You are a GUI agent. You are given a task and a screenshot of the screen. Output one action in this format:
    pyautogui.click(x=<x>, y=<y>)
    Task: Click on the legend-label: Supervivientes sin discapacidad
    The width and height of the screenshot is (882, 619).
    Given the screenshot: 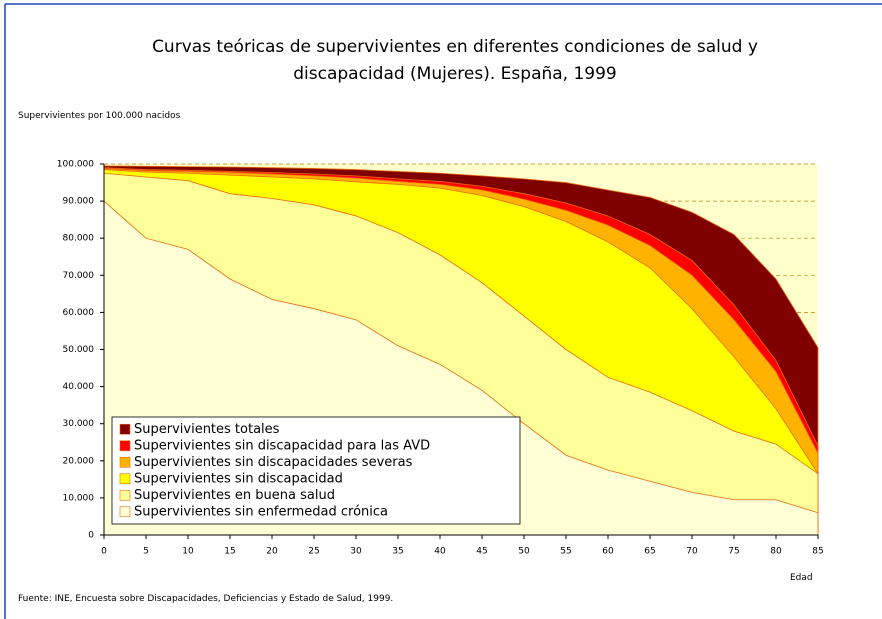 What is the action you would take?
    pyautogui.click(x=238, y=478)
    